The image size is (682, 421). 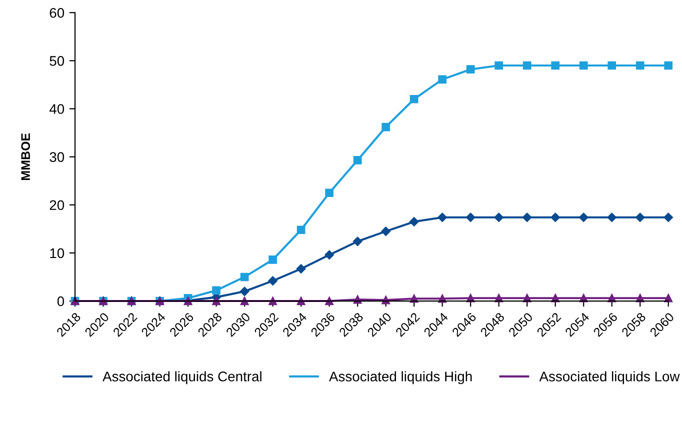 What do you see at coordinates (57, 157) in the screenshot?
I see `y-tick-label: 30` at bounding box center [57, 157].